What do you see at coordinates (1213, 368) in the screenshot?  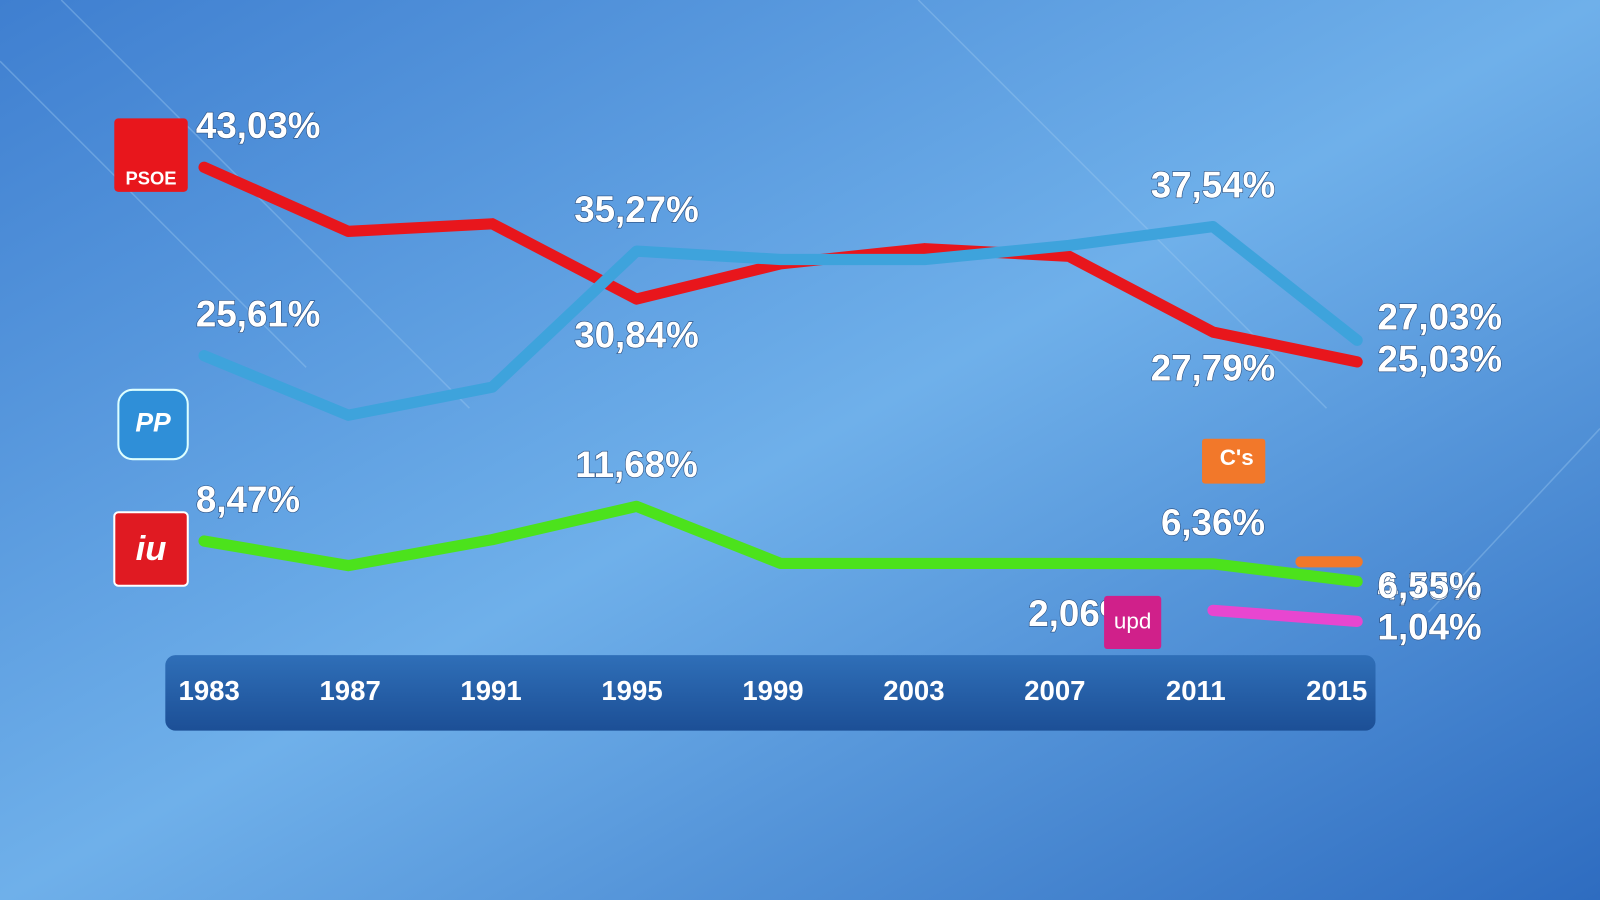 I see `value-label: 27,79%` at bounding box center [1213, 368].